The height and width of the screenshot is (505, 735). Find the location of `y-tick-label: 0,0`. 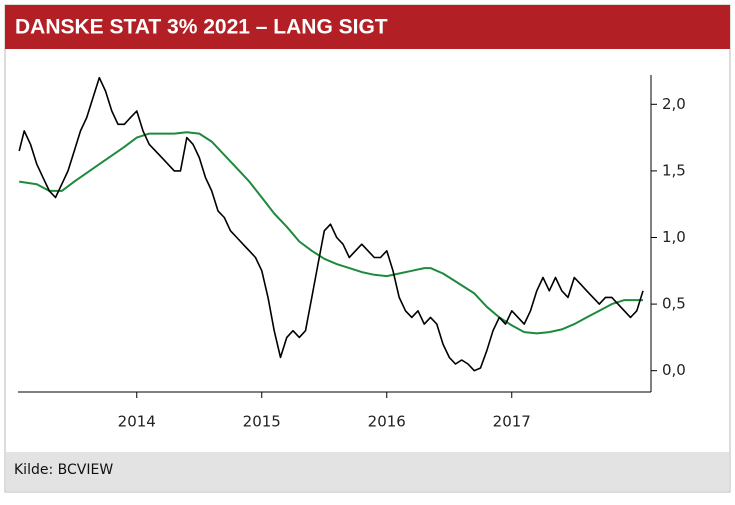

y-tick-label: 0,0 is located at coordinates (674, 370).